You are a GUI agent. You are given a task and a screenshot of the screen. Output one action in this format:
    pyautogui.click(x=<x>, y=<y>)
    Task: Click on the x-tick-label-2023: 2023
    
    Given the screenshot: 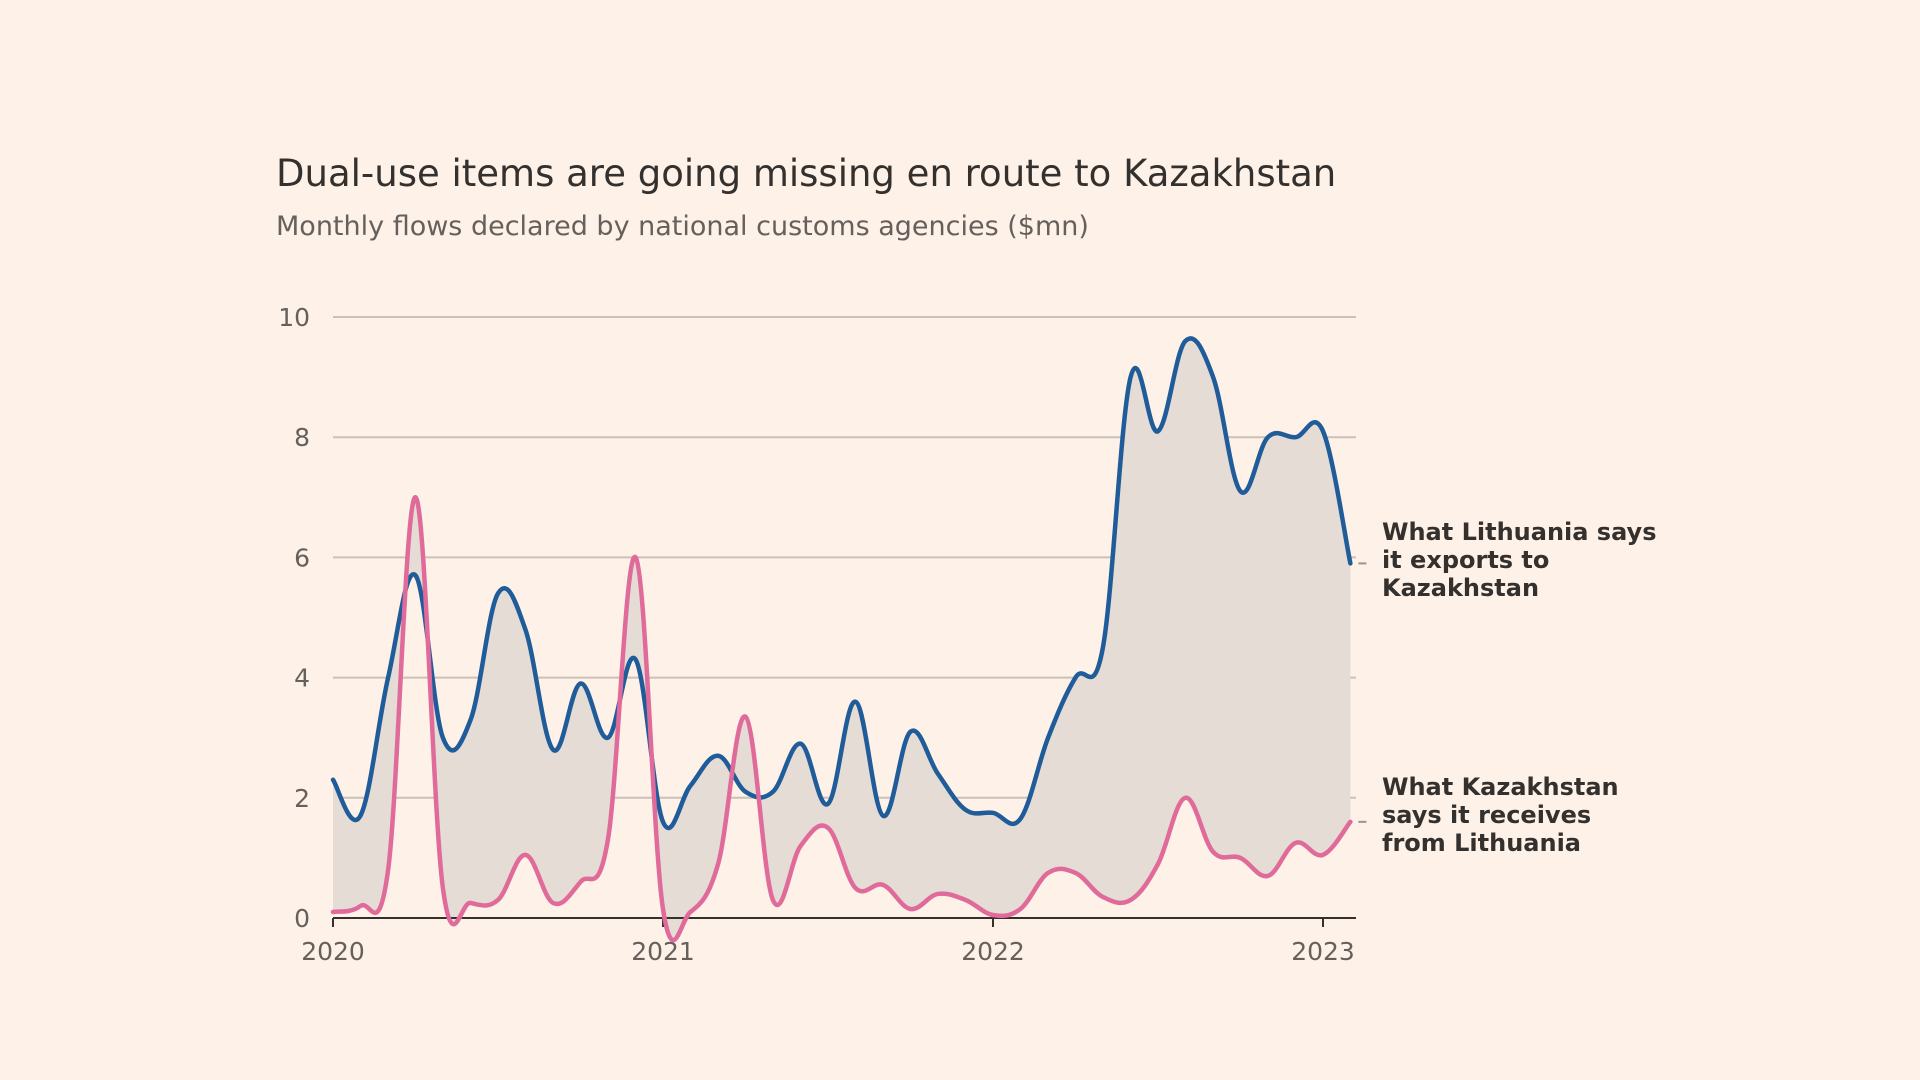 What is the action you would take?
    pyautogui.click(x=1323, y=951)
    